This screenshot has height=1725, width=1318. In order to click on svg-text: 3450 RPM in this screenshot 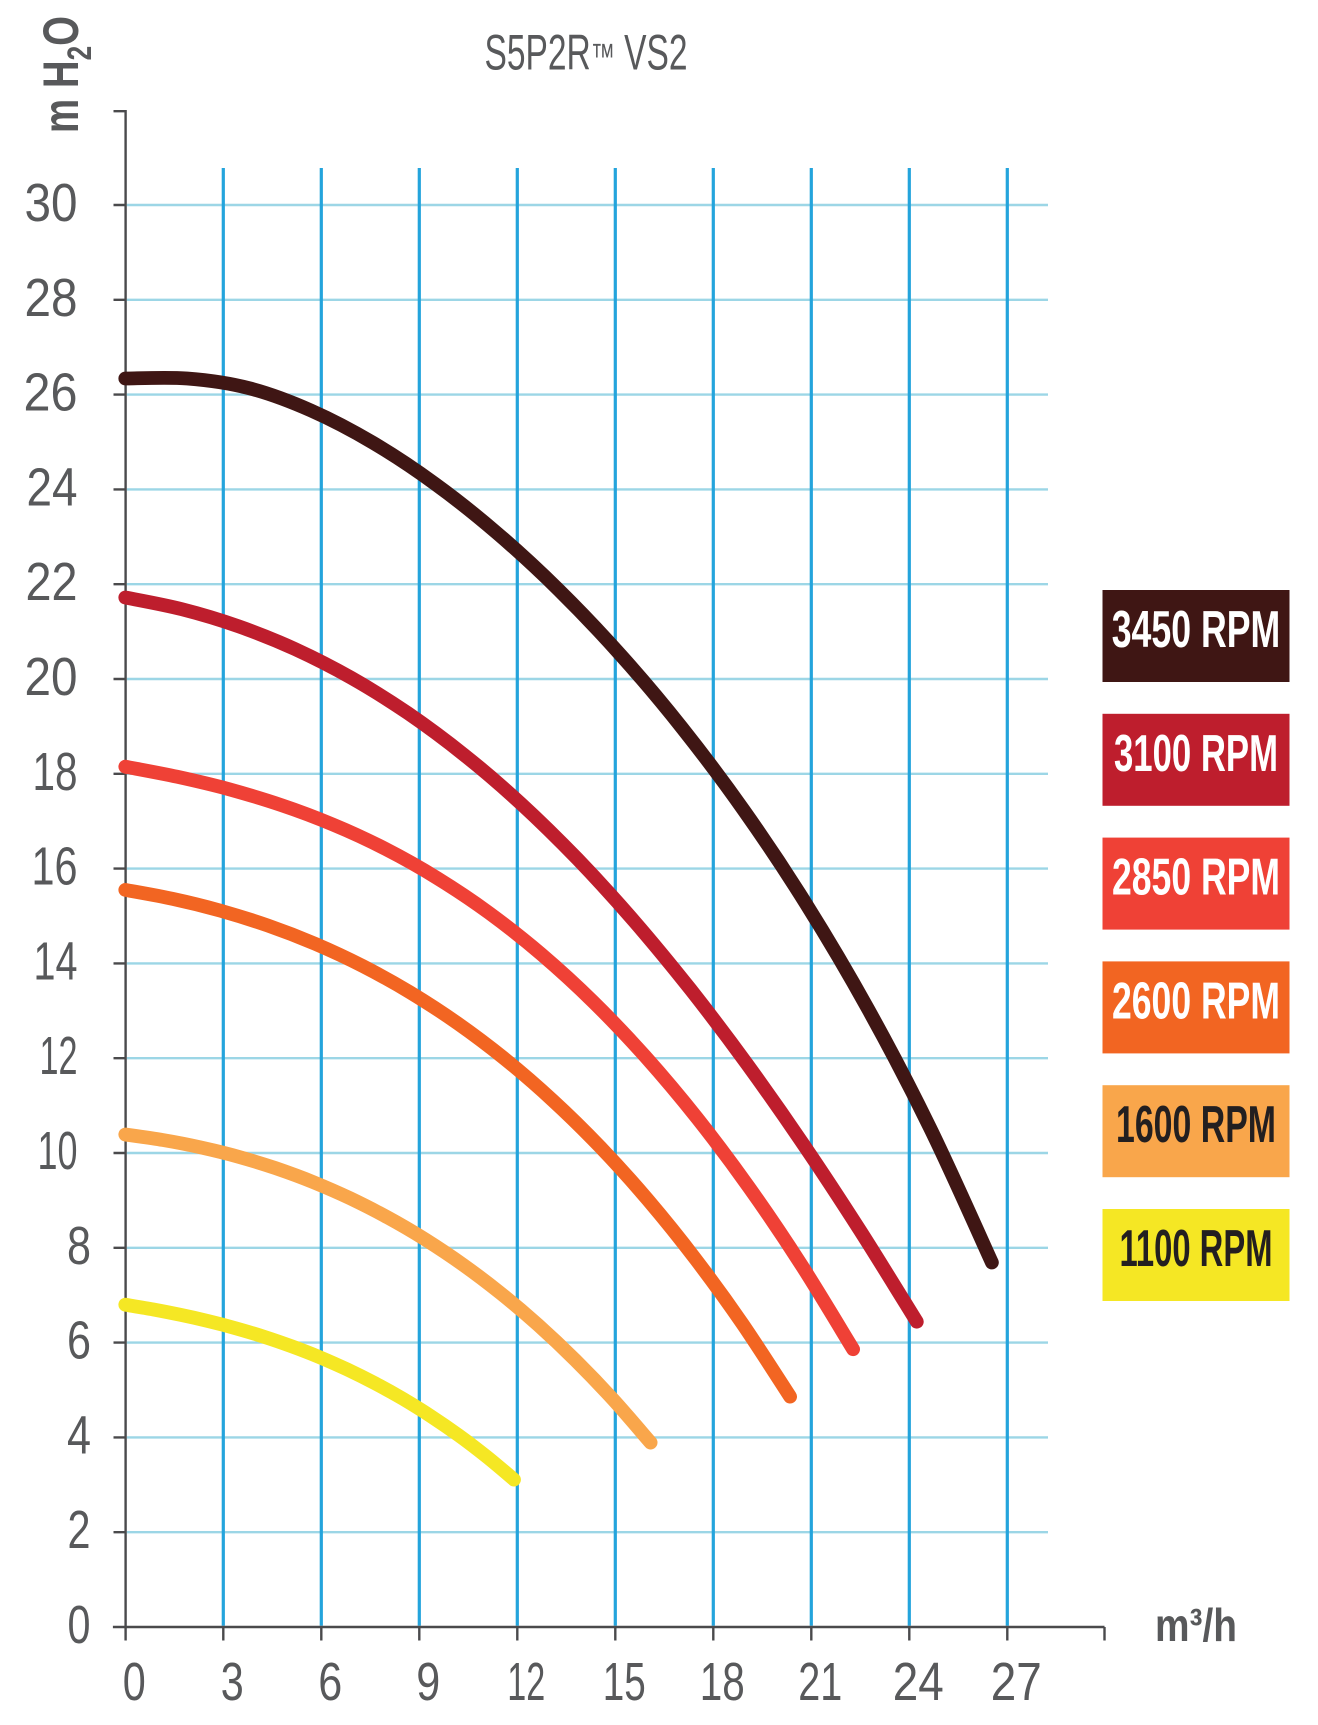, I will do `click(1196, 629)`.